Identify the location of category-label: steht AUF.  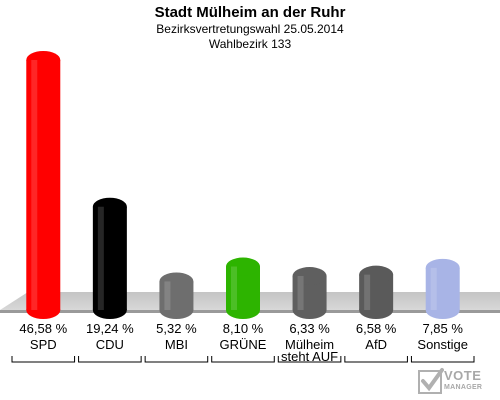
(309, 356).